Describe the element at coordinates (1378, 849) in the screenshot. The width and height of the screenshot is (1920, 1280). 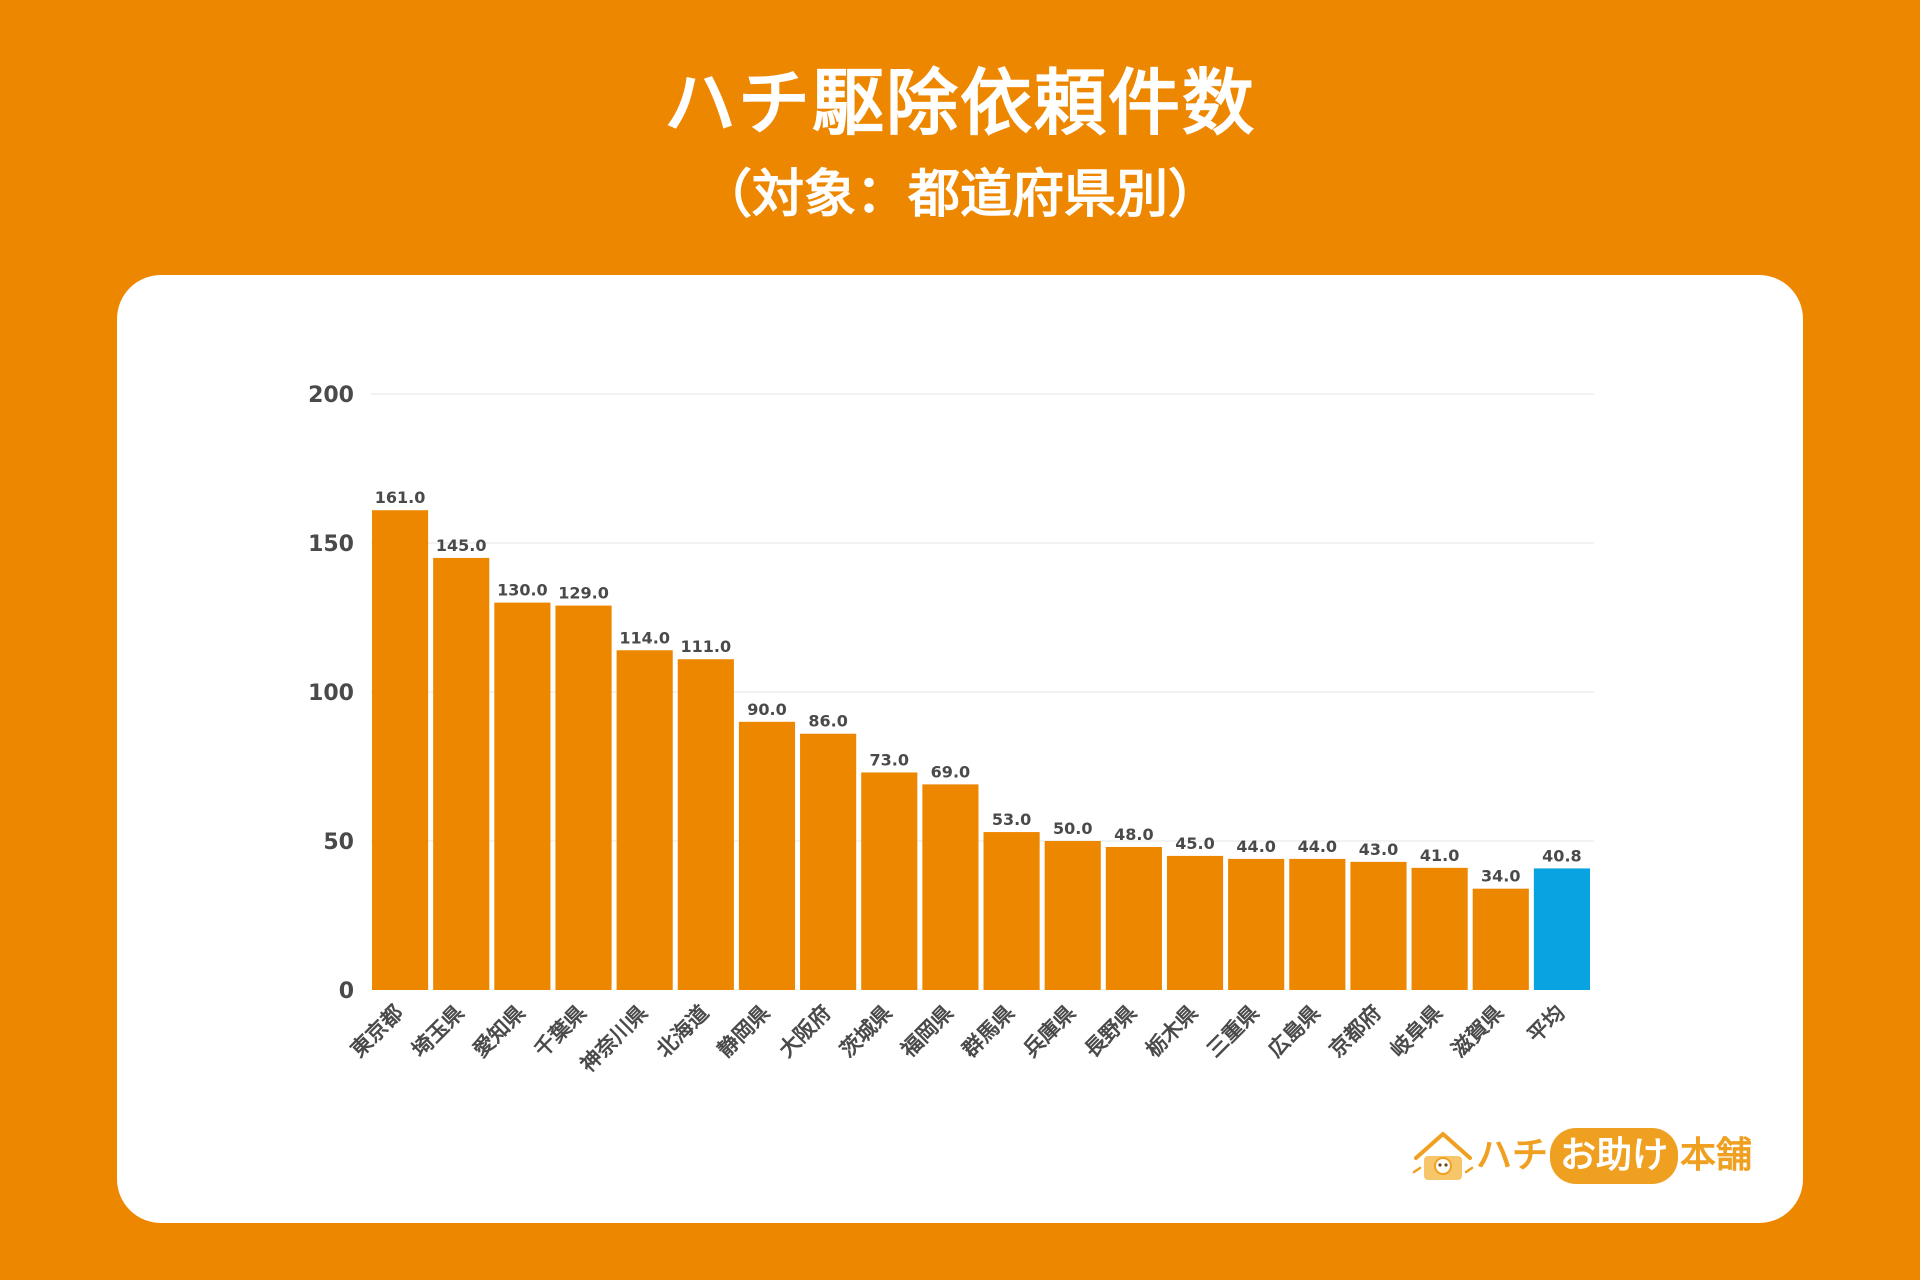
I see `data-label: 43.0` at that location.